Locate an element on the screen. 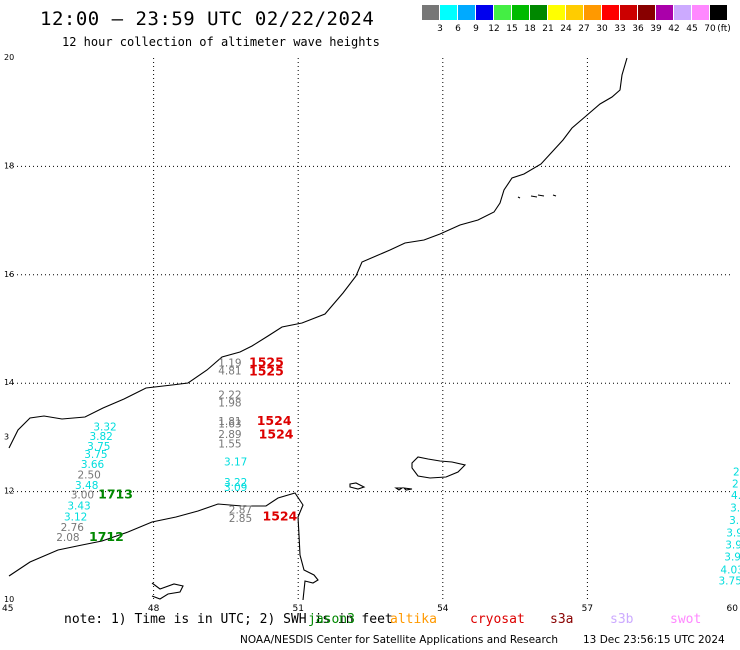 This screenshot has height=650, width=740. lon-tick-label: 57 is located at coordinates (587, 608).